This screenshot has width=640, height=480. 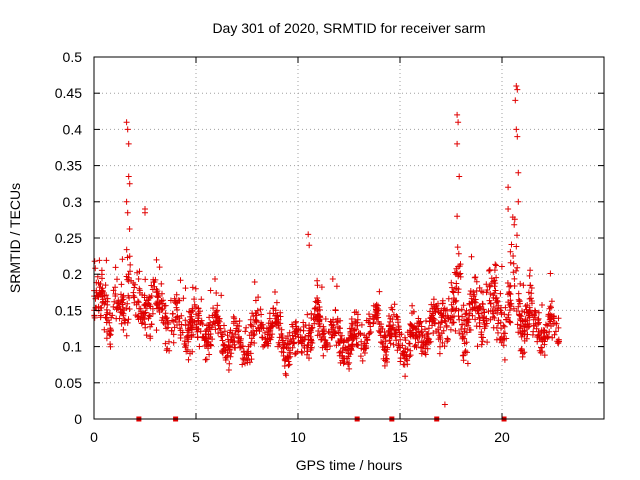 I want to click on y-tick-label: 0.15, so click(x=68, y=310).